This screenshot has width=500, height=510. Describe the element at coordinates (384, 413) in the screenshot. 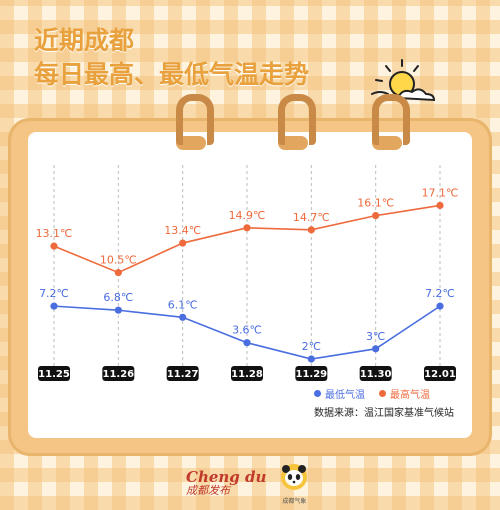

I see `data-source: 数据来源：温江国家基准气候站` at that location.